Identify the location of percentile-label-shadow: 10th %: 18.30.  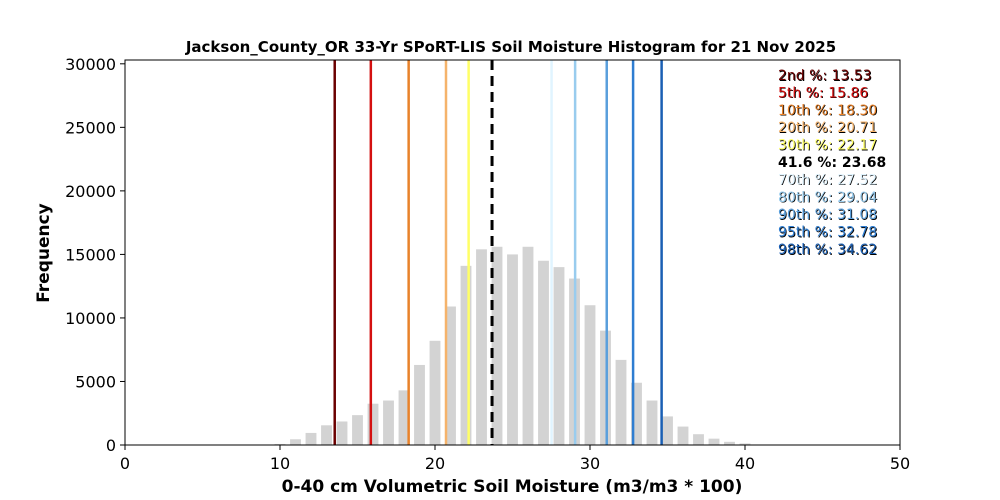
(828, 112).